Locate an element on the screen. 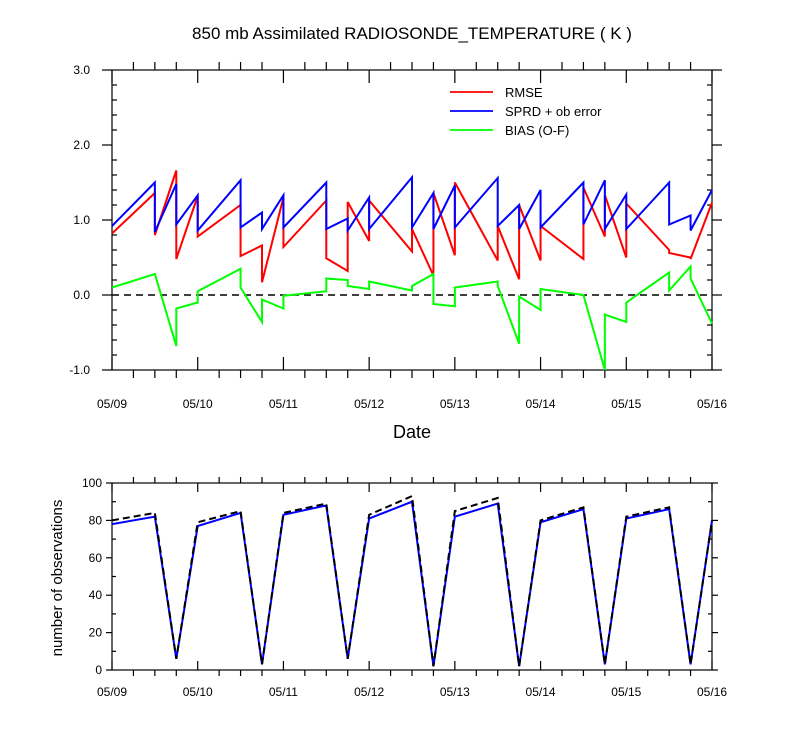 Image resolution: width=800 pixels, height=750 pixels. top-y-tick-label: 1.0 is located at coordinates (81, 220).